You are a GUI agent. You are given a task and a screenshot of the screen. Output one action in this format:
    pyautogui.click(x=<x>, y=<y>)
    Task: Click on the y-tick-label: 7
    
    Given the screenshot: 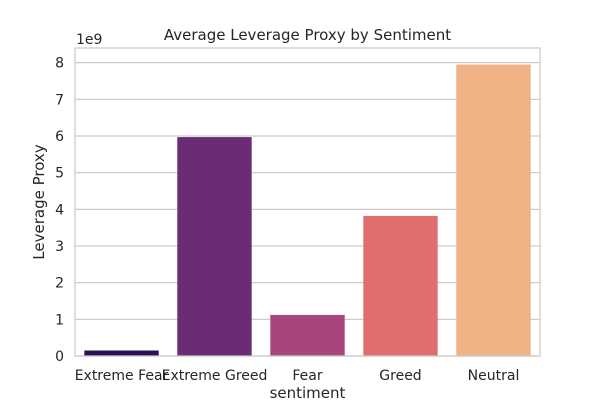 What is the action you would take?
    pyautogui.click(x=59, y=100)
    